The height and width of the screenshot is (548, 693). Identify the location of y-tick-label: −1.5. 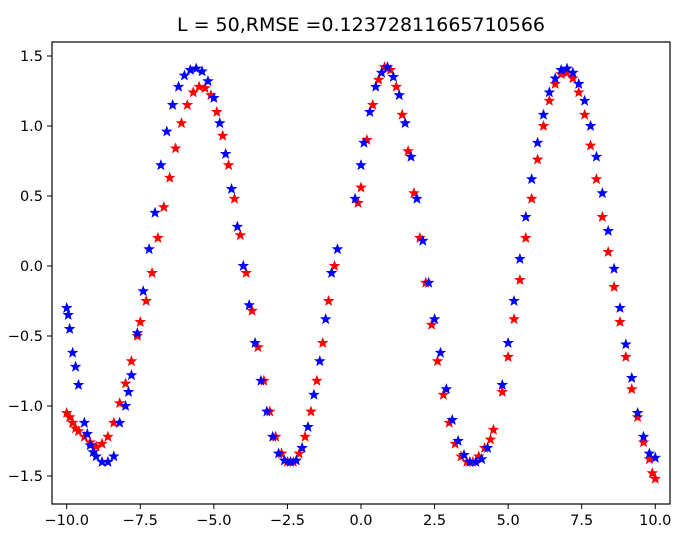
(25, 477).